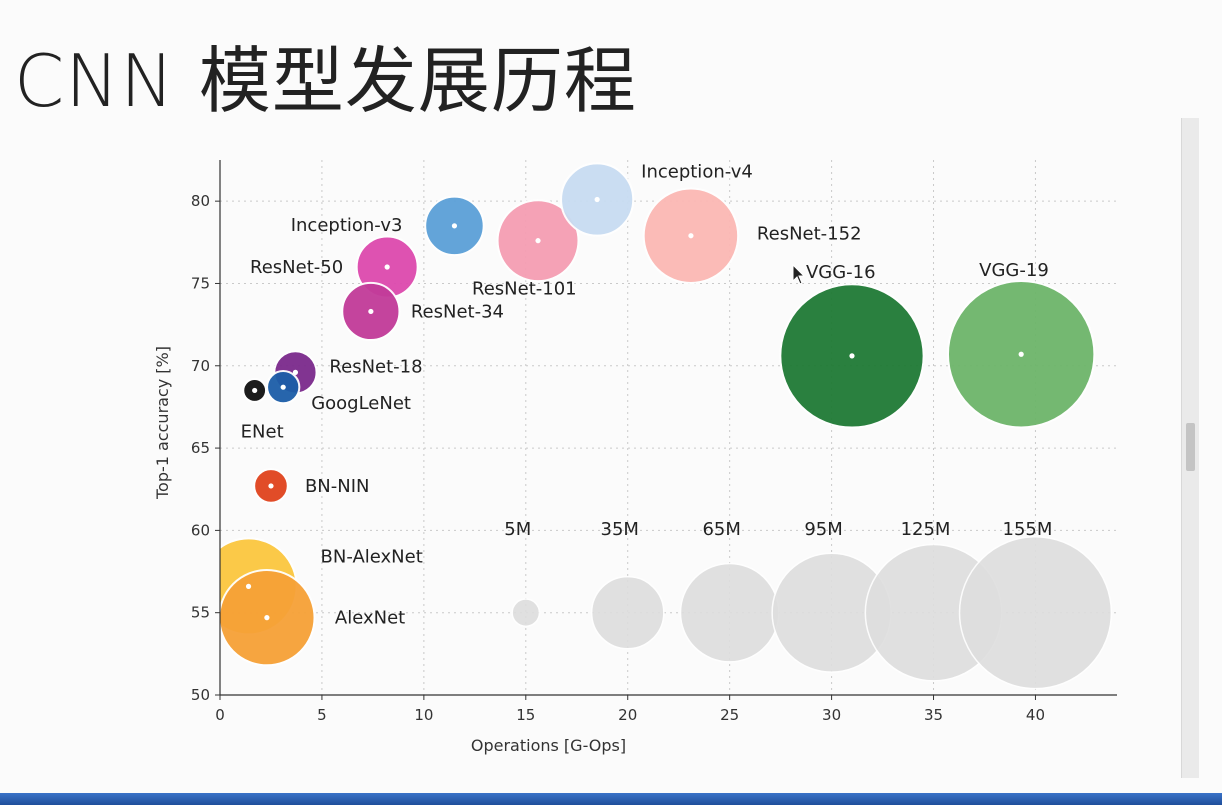  What do you see at coordinates (200, 366) in the screenshot?
I see `y-tick-label: 70` at bounding box center [200, 366].